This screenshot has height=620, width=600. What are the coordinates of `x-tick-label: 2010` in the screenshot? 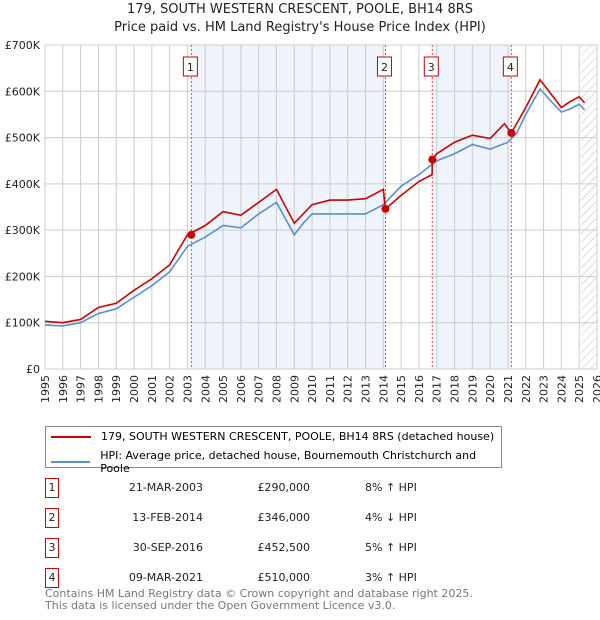 It's located at (312, 389).